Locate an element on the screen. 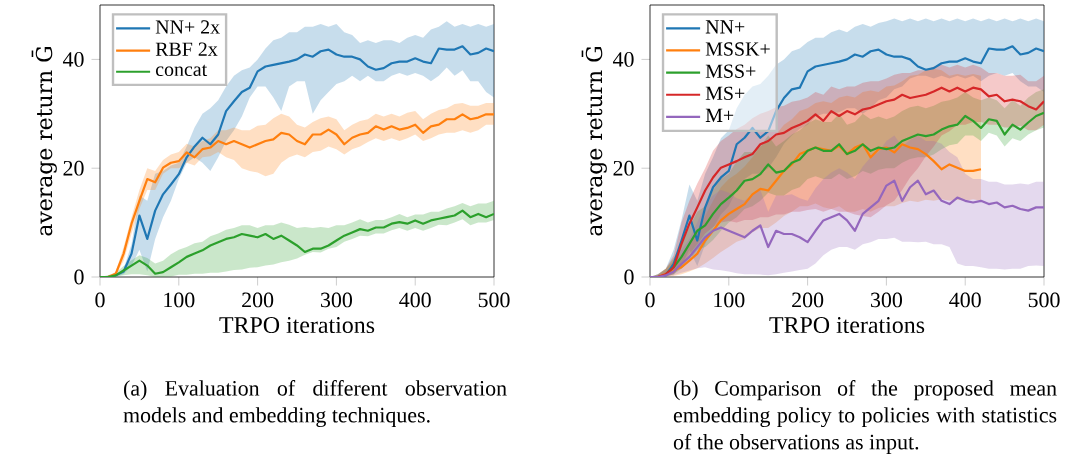  legend-label: RBF 2x is located at coordinates (186, 49).